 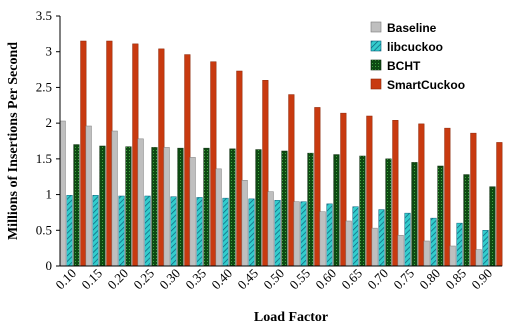 What do you see at coordinates (362, 211) in the screenshot?
I see `bar-bcht-0.65` at bounding box center [362, 211].